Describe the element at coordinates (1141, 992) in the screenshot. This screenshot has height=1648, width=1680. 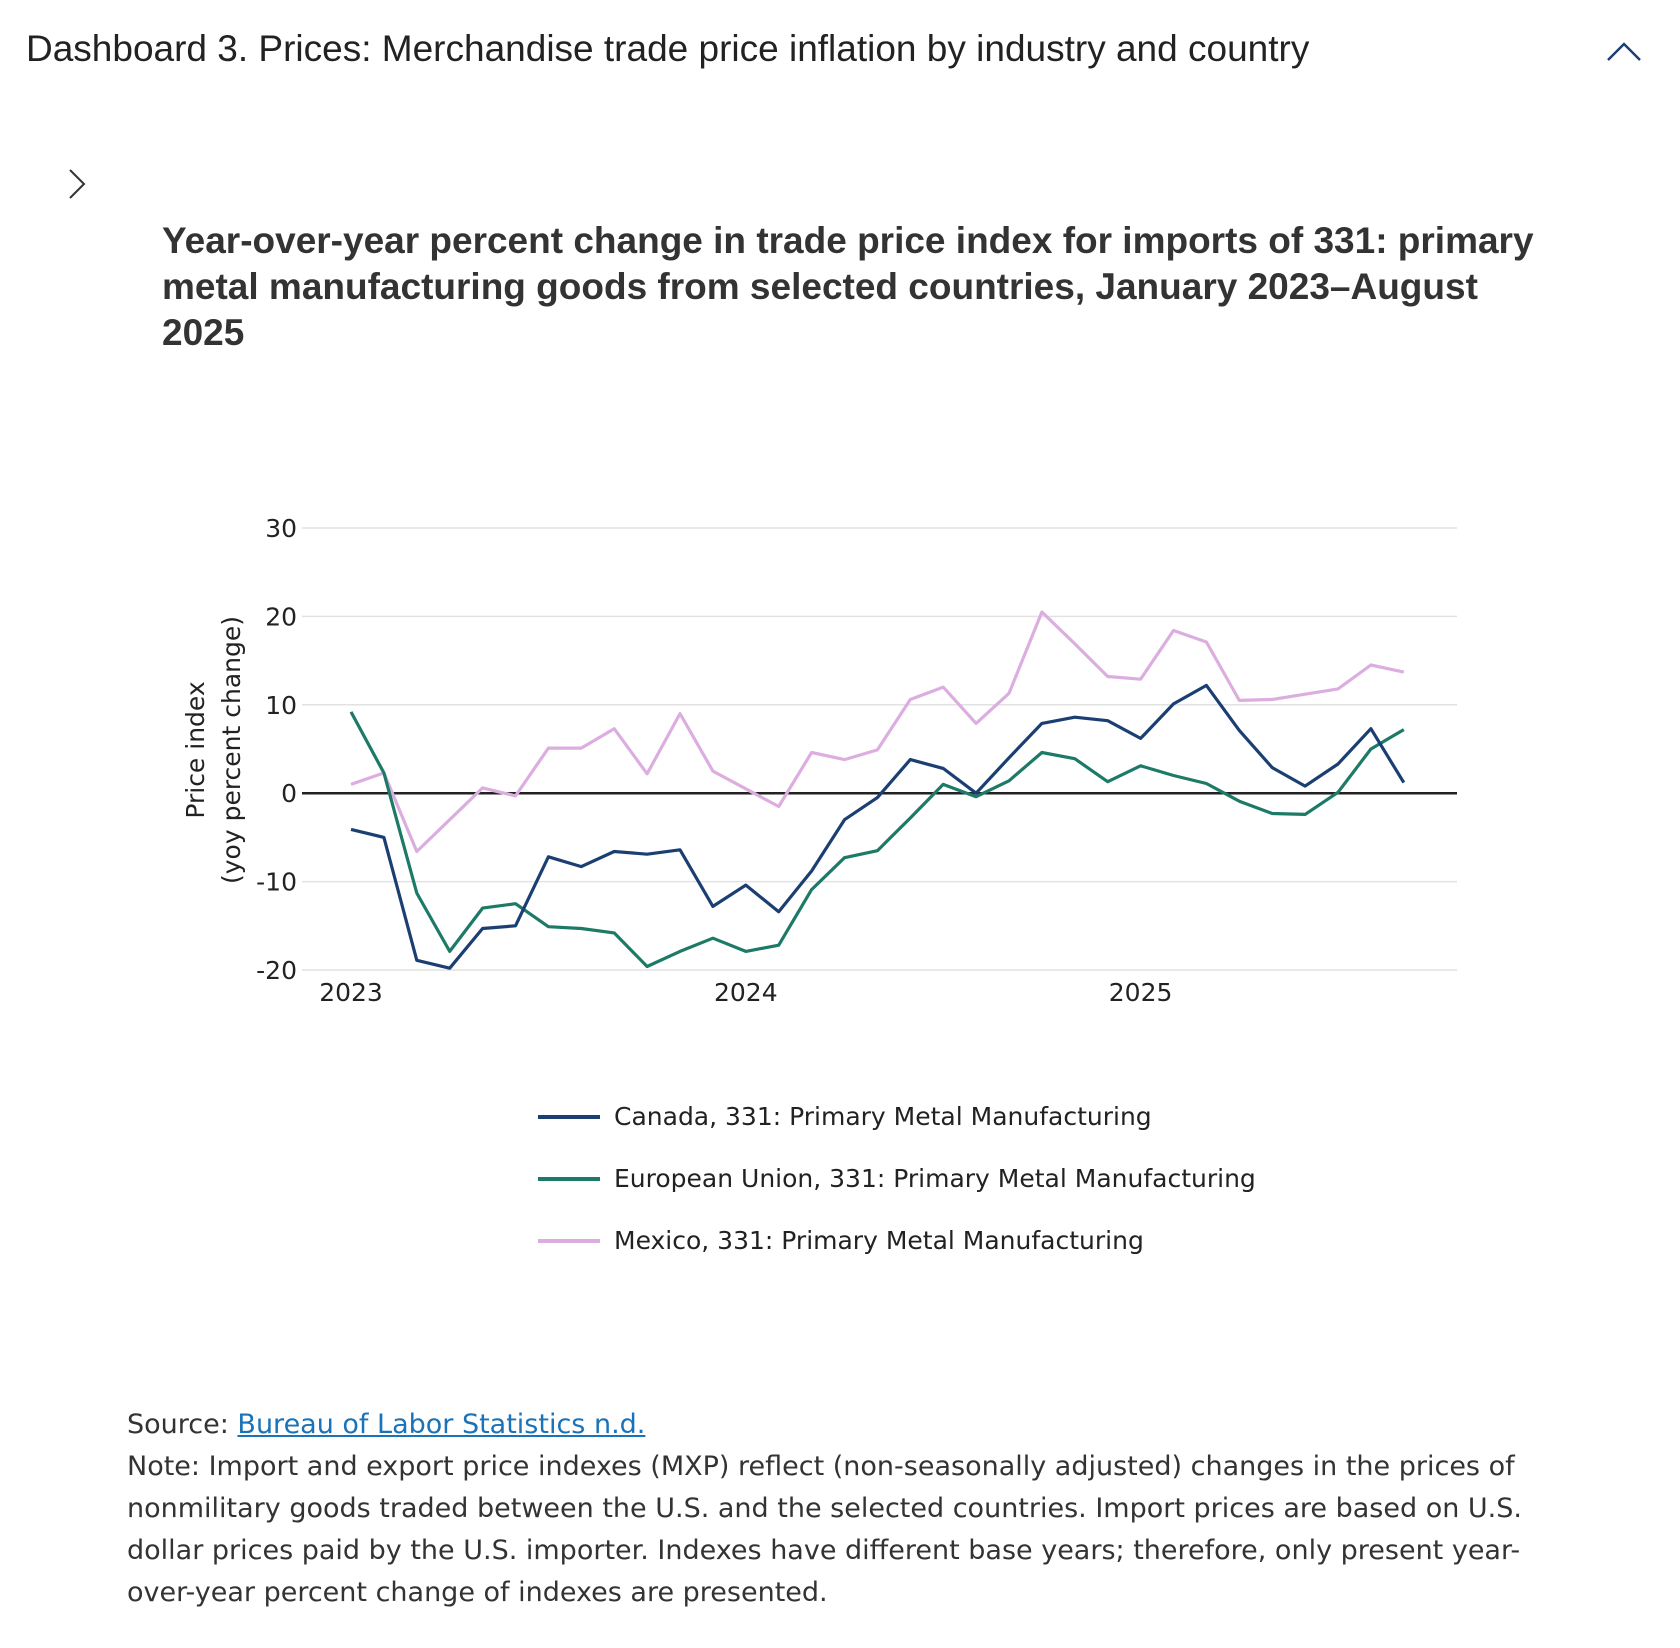
I see `x-tick-label: 2025` at that location.